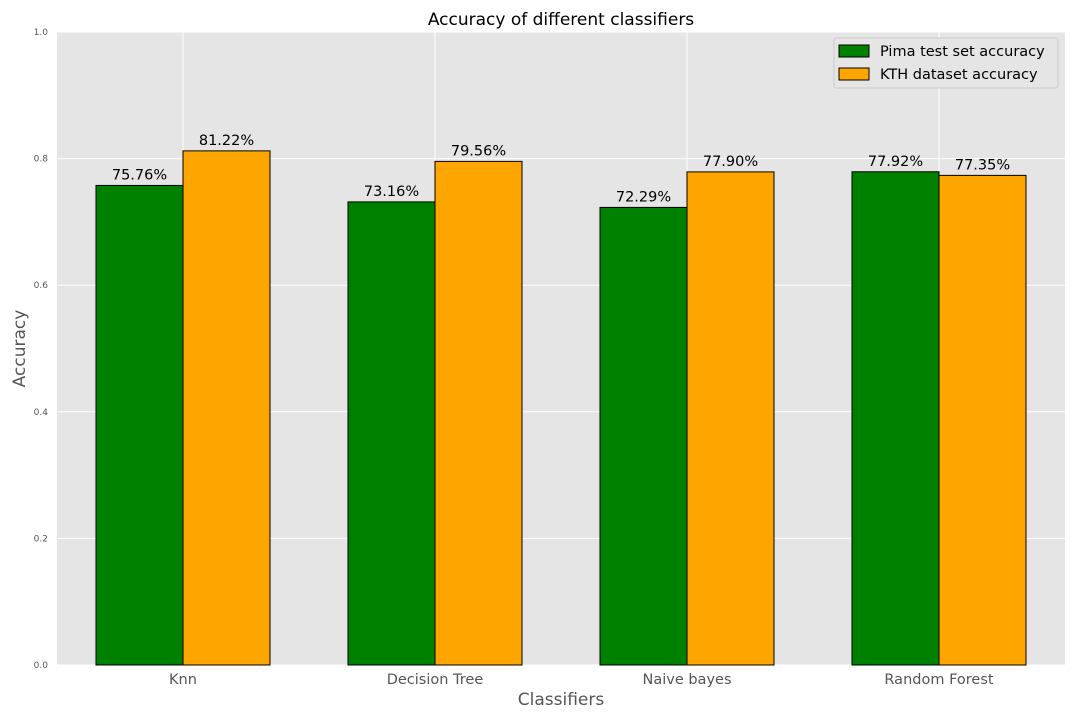  What do you see at coordinates (686, 680) in the screenshot?
I see `x-tick-label: Naive bayes` at bounding box center [686, 680].